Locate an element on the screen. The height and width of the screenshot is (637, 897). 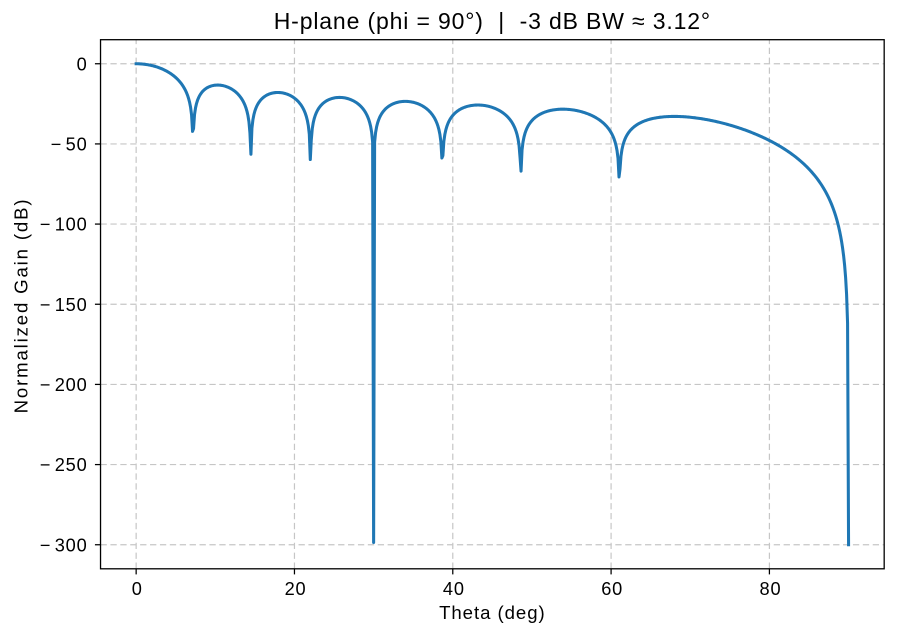
svg-text: 60 is located at coordinates (612, 589).